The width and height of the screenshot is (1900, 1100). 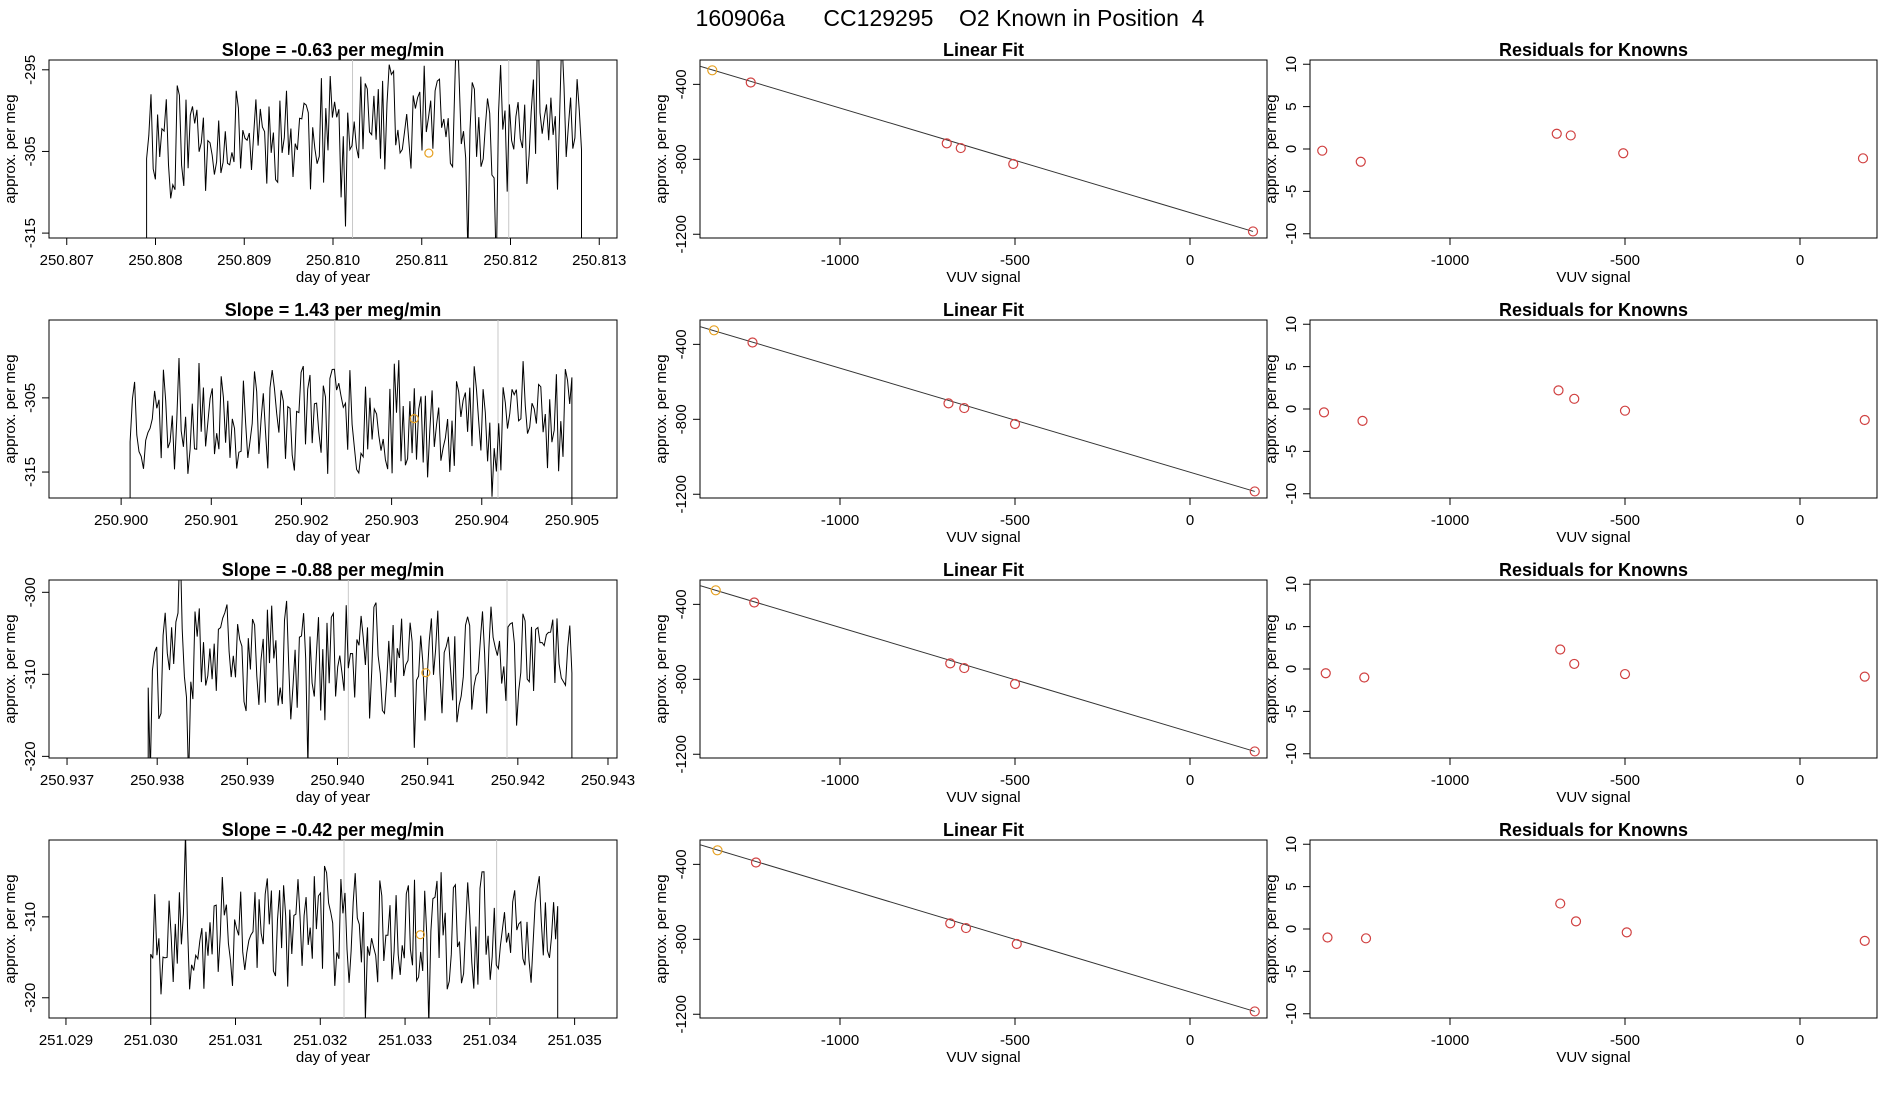 What do you see at coordinates (155, 260) in the screenshot?
I see `x-tick-label: 250.808` at bounding box center [155, 260].